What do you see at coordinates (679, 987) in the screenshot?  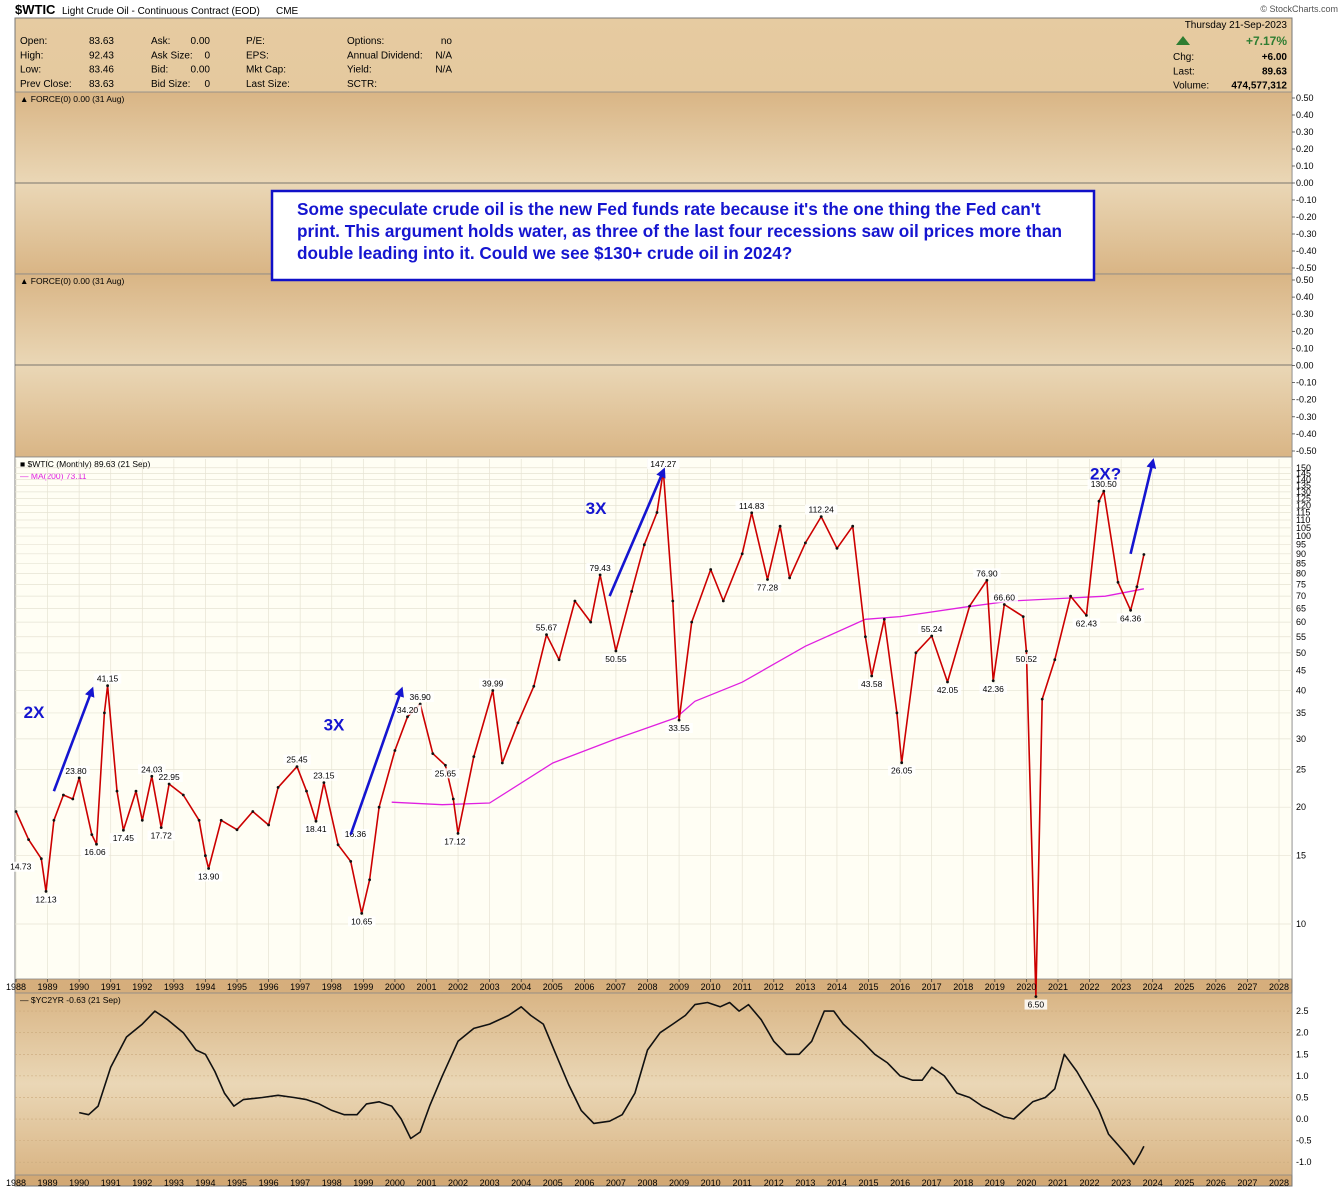 I see `price-x-tick: 2009` at bounding box center [679, 987].